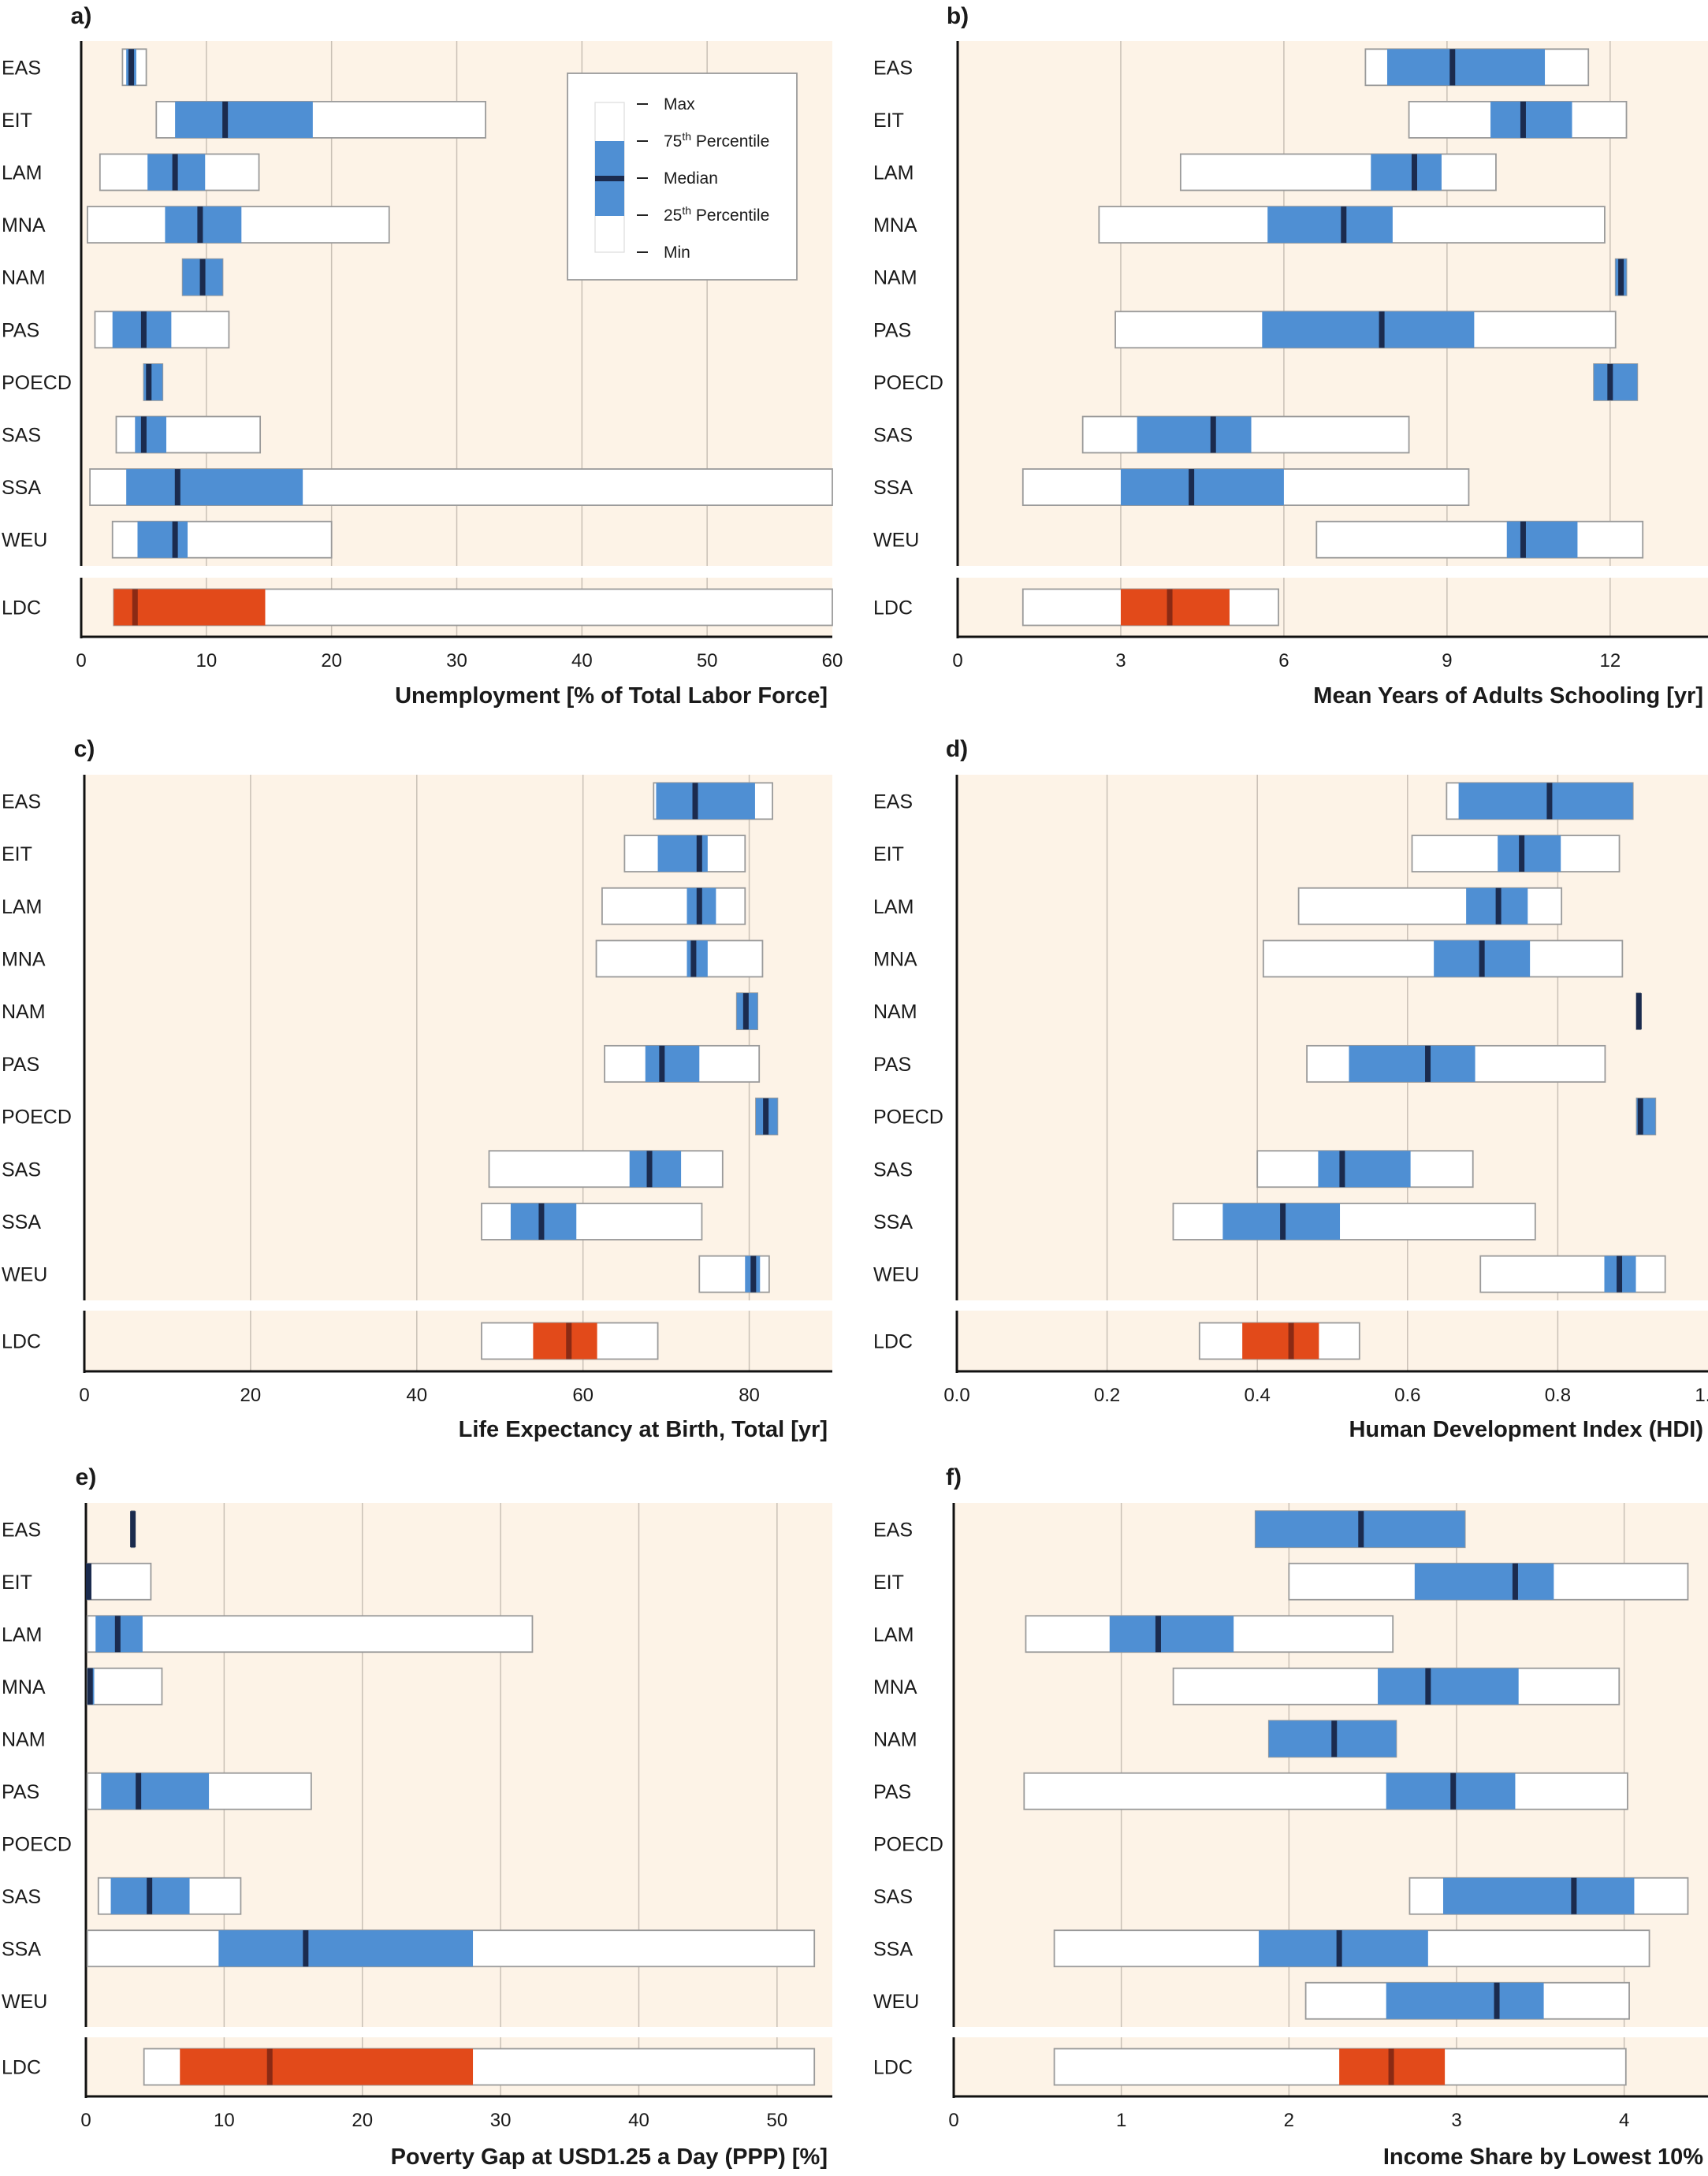 This screenshot has width=1708, height=2176. I want to click on panel-letter: b), so click(958, 16).